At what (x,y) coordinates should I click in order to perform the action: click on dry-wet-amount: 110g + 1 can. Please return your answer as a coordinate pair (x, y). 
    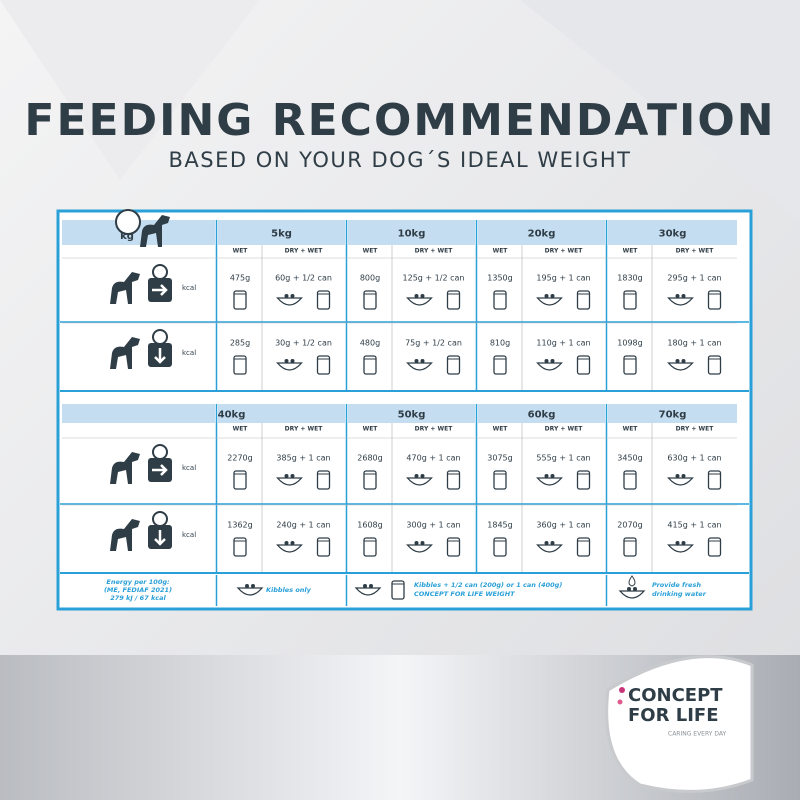
    Looking at the image, I should click on (563, 343).